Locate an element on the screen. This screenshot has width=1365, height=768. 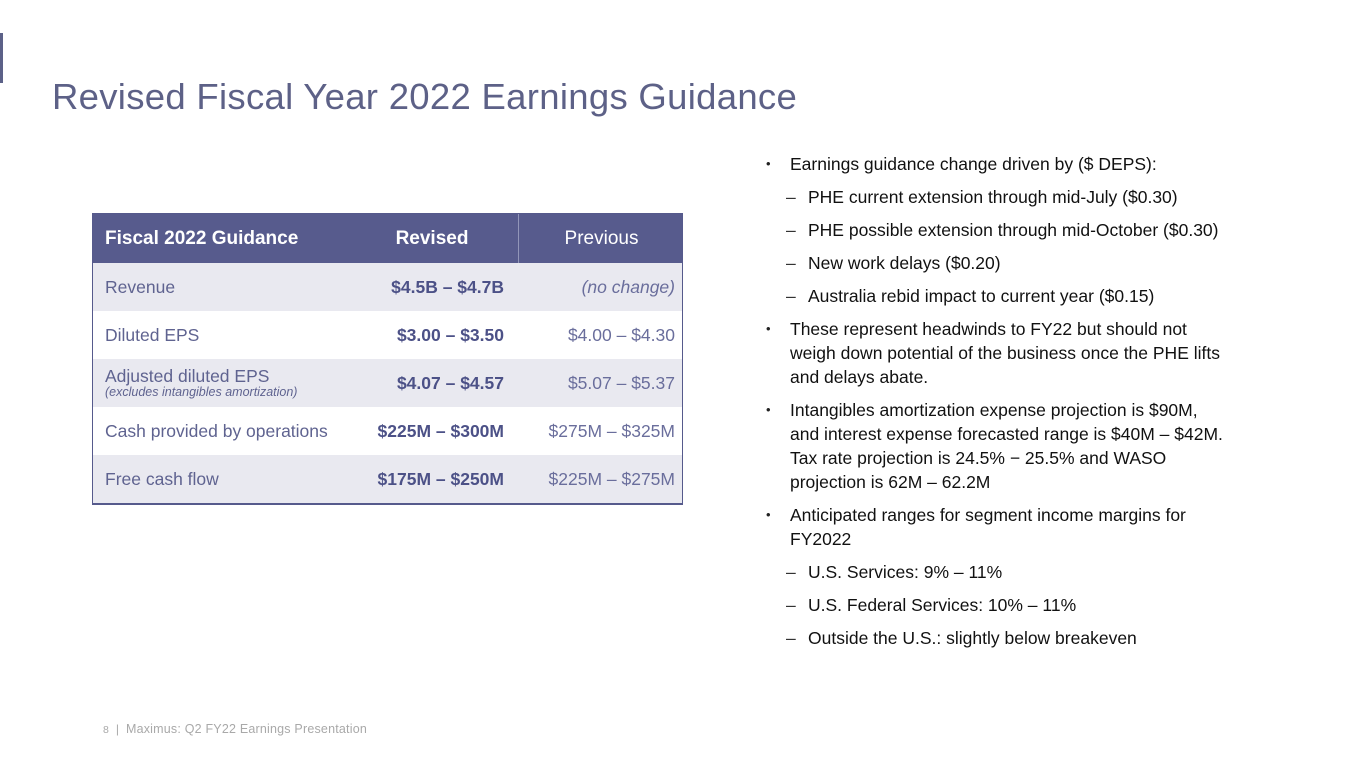
revised-value-cell: $4.5B – $4.7B is located at coordinates (447, 286).